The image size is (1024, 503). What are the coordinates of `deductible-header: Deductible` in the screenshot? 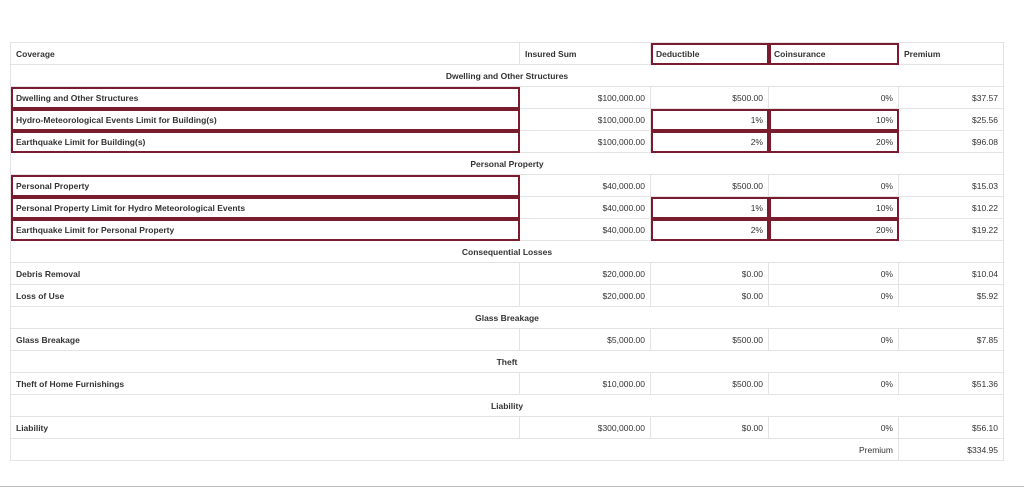 It's located at (709, 53).